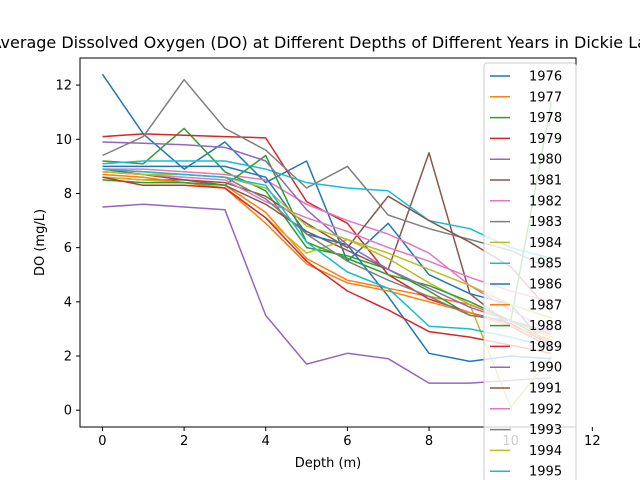  What do you see at coordinates (545, 409) in the screenshot?
I see `legend-label-1992: 1992` at bounding box center [545, 409].